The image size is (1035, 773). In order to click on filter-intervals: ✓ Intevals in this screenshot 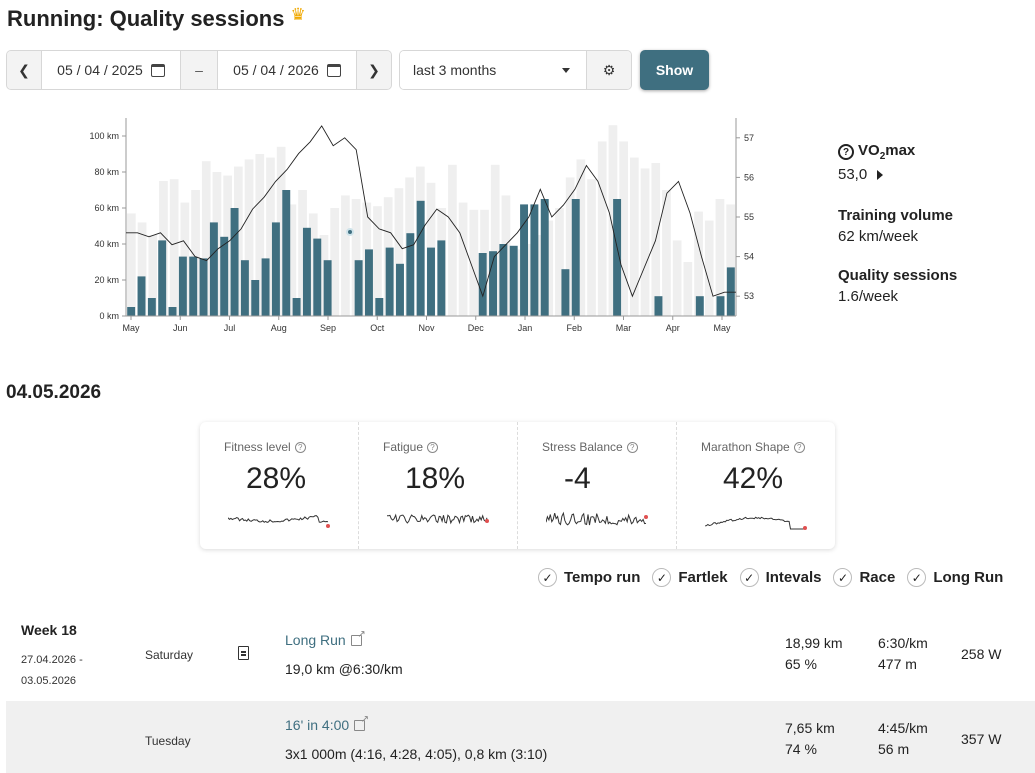, I will do `click(780, 577)`.